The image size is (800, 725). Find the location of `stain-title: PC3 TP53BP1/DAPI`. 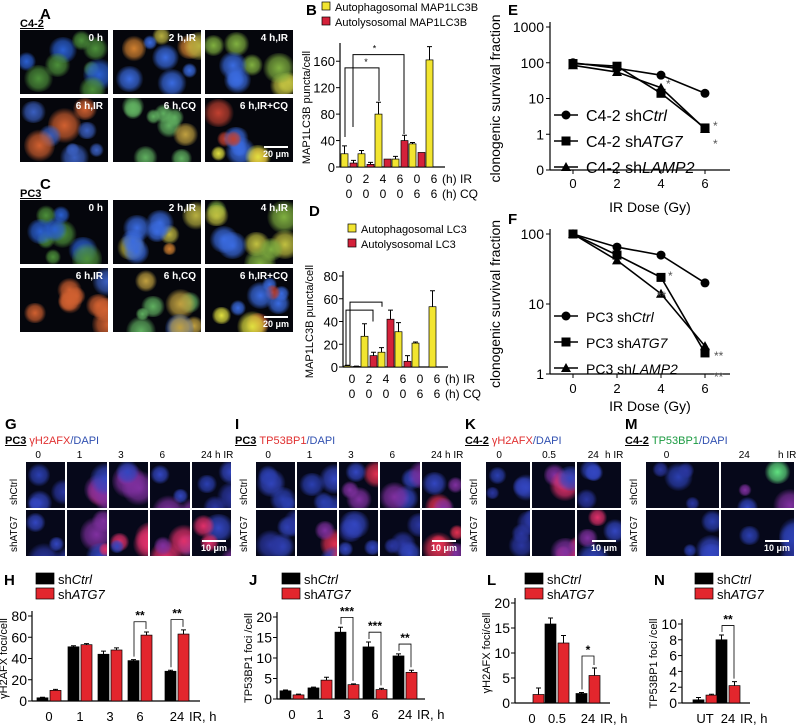

stain-title: PC3 TP53BP1/DAPI is located at coordinates (285, 441).